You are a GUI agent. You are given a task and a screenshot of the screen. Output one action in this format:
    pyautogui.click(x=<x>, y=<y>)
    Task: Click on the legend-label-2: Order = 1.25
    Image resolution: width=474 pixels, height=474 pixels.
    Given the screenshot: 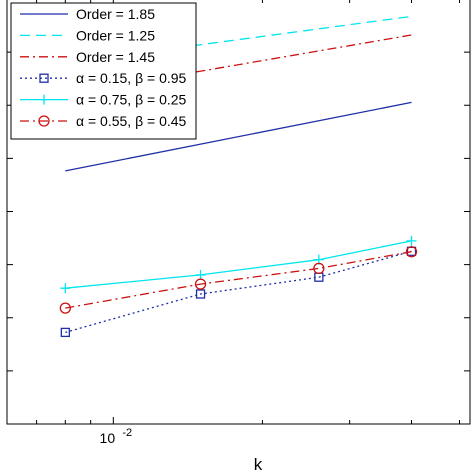 What is the action you would take?
    pyautogui.click(x=115, y=35)
    